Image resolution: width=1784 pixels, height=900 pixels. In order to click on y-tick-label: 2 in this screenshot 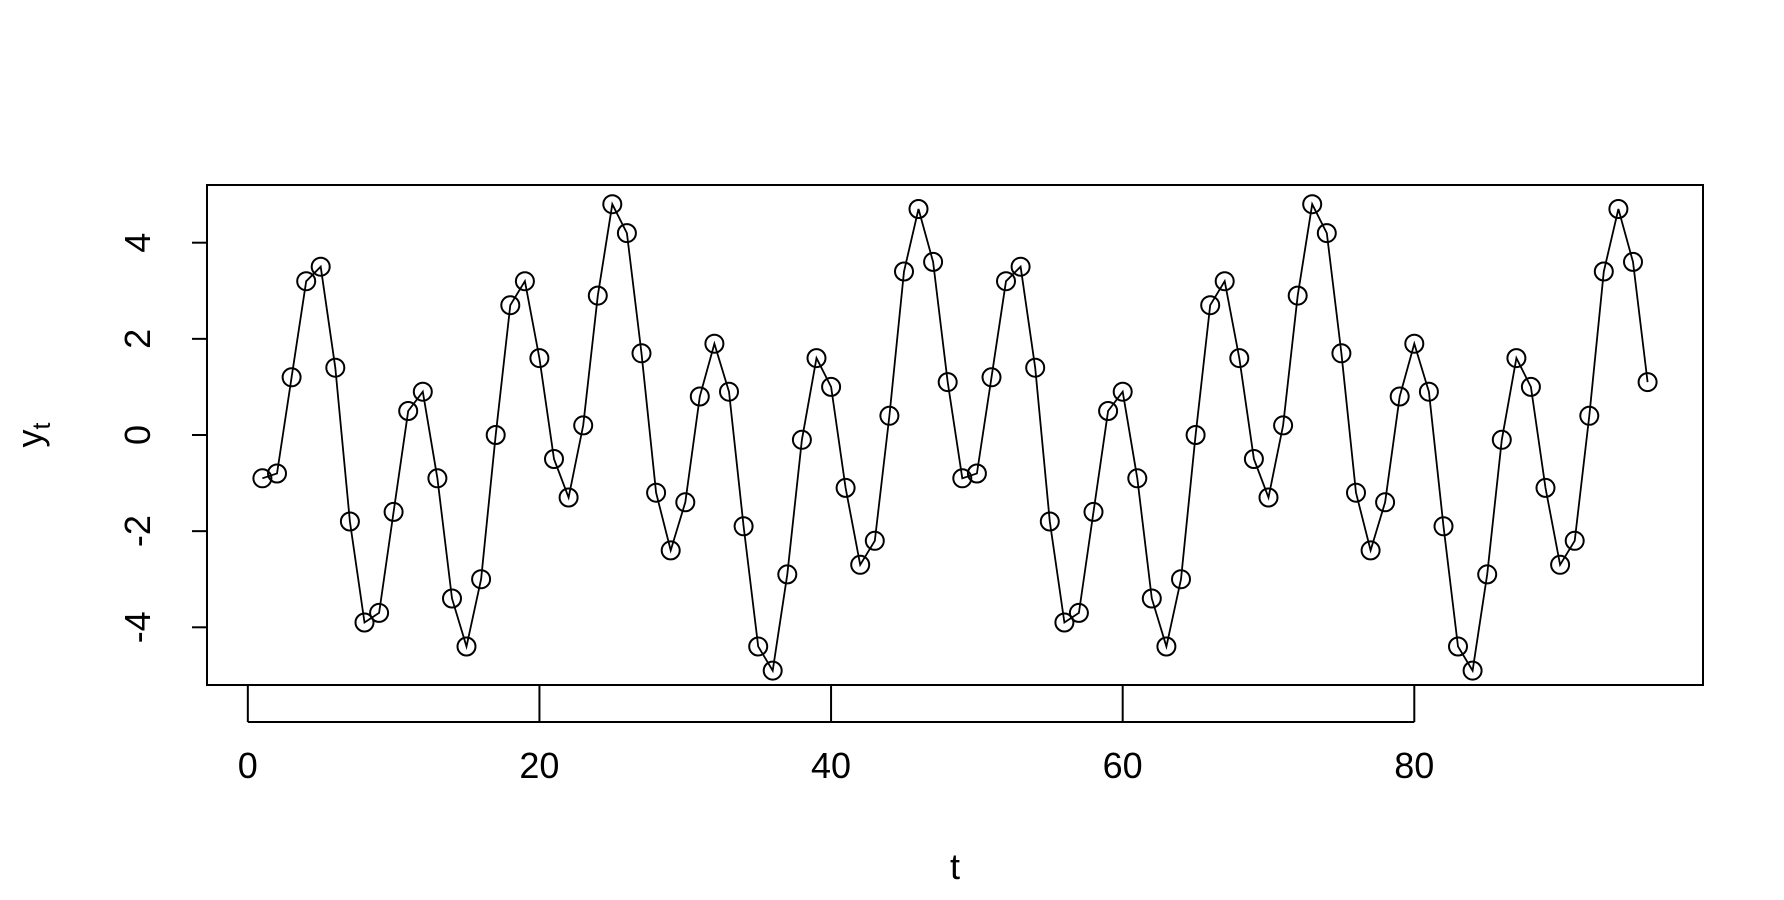, I will do `click(137, 339)`.